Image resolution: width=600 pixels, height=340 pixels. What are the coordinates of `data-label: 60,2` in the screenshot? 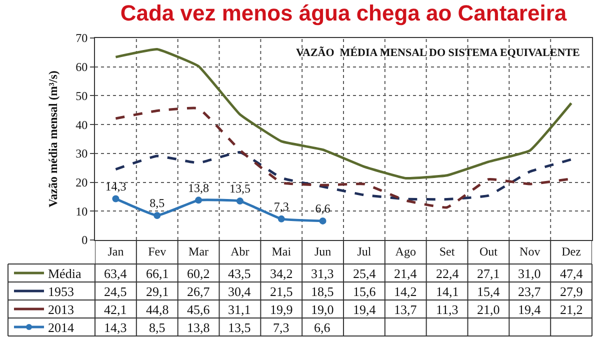 It's located at (198, 273).